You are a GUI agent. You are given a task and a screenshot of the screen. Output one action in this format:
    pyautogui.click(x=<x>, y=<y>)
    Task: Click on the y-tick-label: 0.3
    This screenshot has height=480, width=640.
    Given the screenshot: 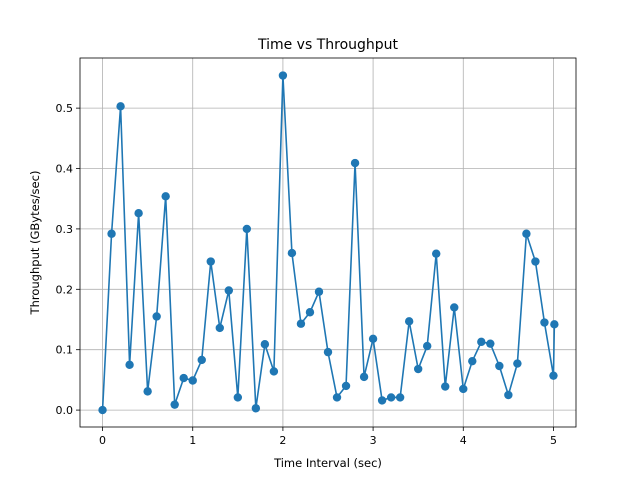 What is the action you would take?
    pyautogui.click(x=65, y=229)
    